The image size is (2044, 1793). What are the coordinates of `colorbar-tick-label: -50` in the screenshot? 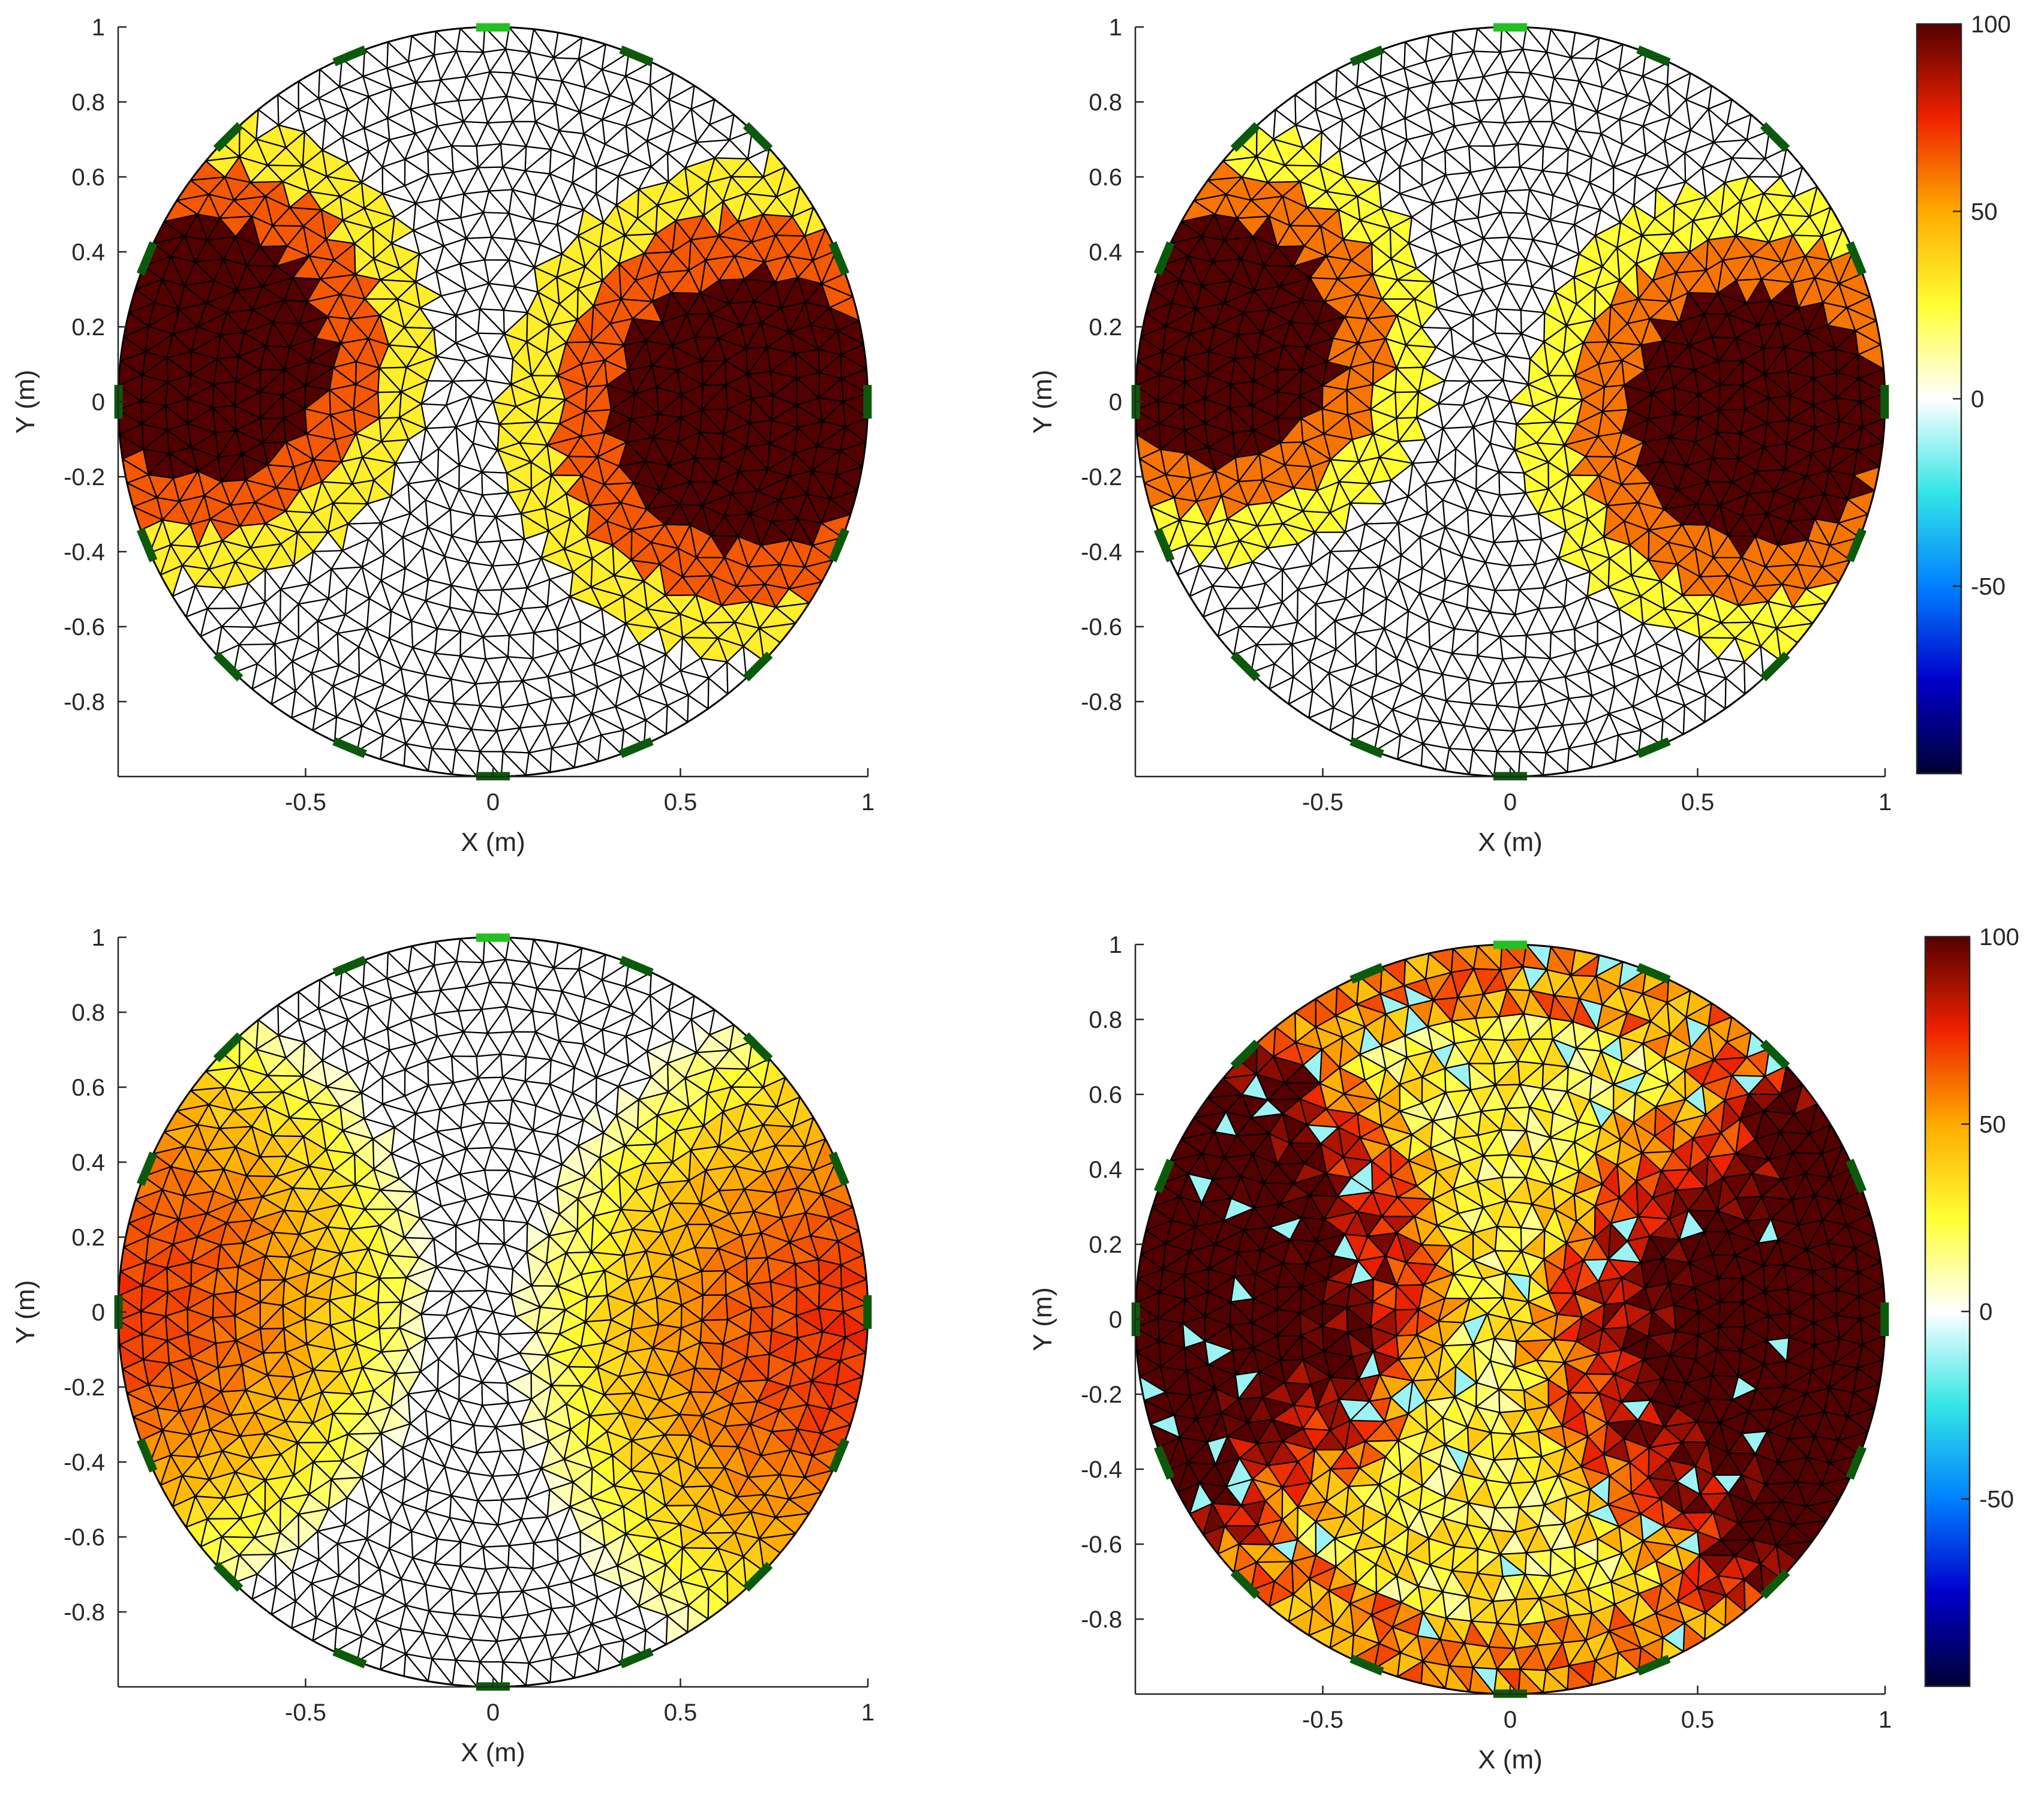 It's located at (1988, 587).